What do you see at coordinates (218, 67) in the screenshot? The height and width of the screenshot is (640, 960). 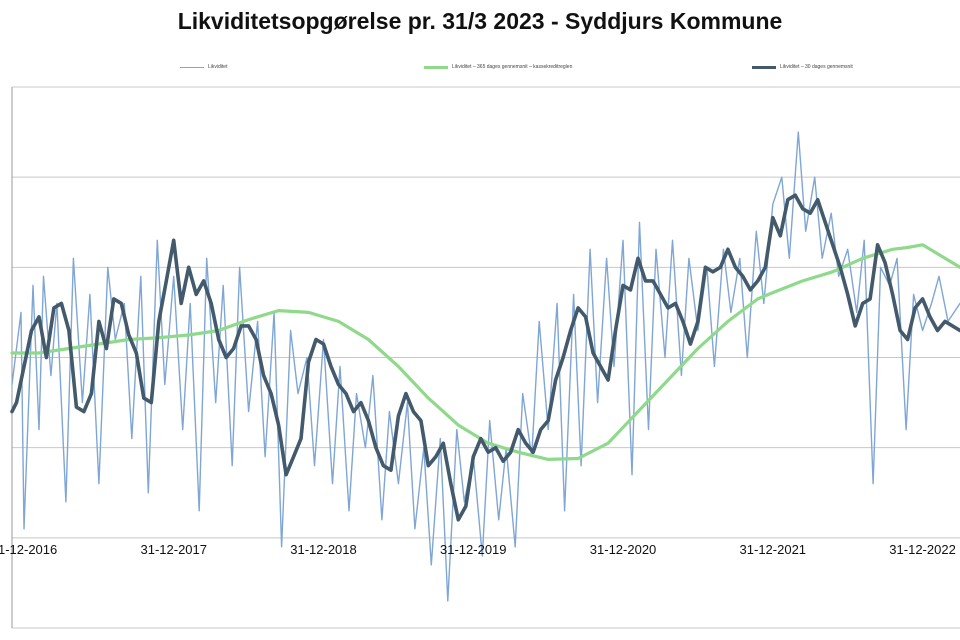 I see `legend-label-likviditet: Likviditet` at bounding box center [218, 67].